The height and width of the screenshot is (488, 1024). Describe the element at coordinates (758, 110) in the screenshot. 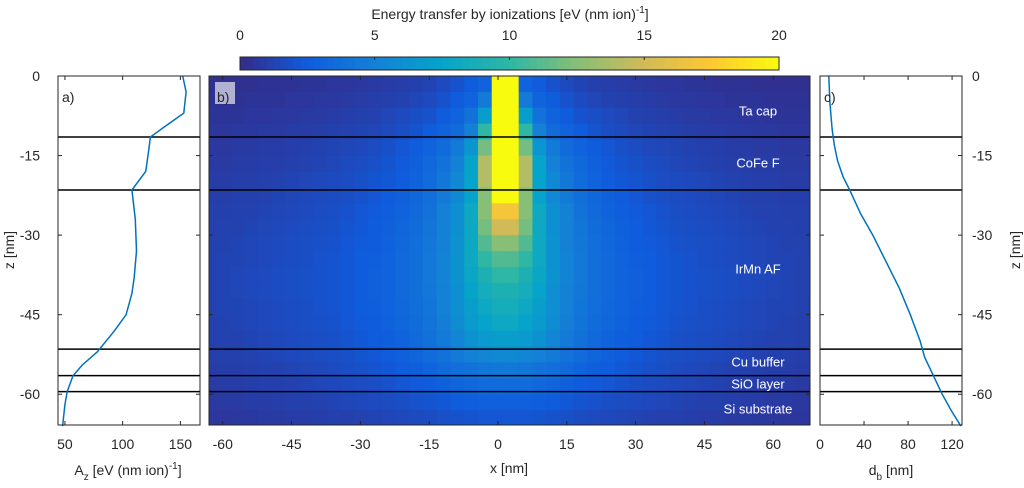

I see `layer-label: Ta cap` at that location.